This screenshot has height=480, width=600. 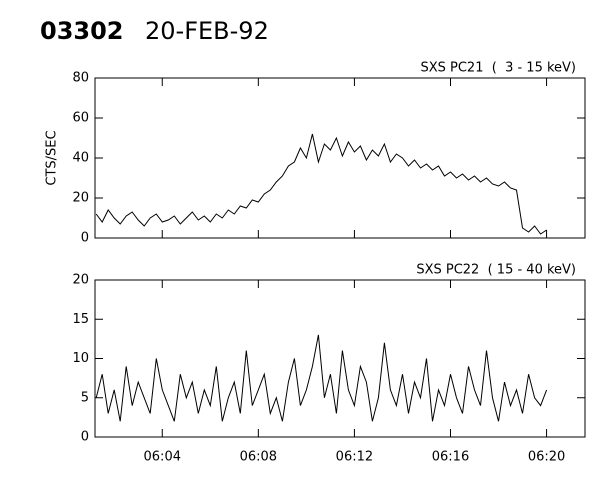 I want to click on observation-id: 03302, so click(x=82, y=31).